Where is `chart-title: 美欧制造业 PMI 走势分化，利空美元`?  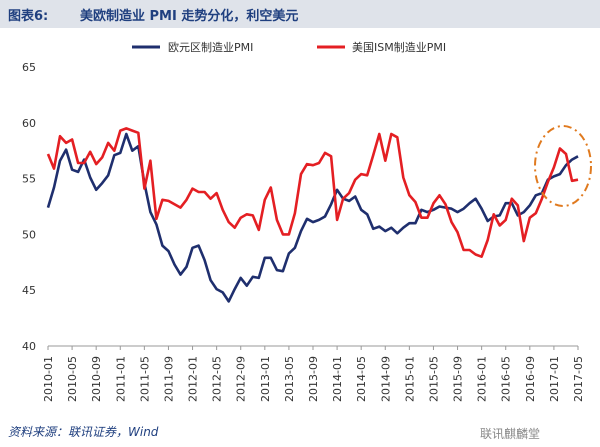
chart-title: 美欧制造业 PMI 走势分化，利空美元 is located at coordinates (189, 16).